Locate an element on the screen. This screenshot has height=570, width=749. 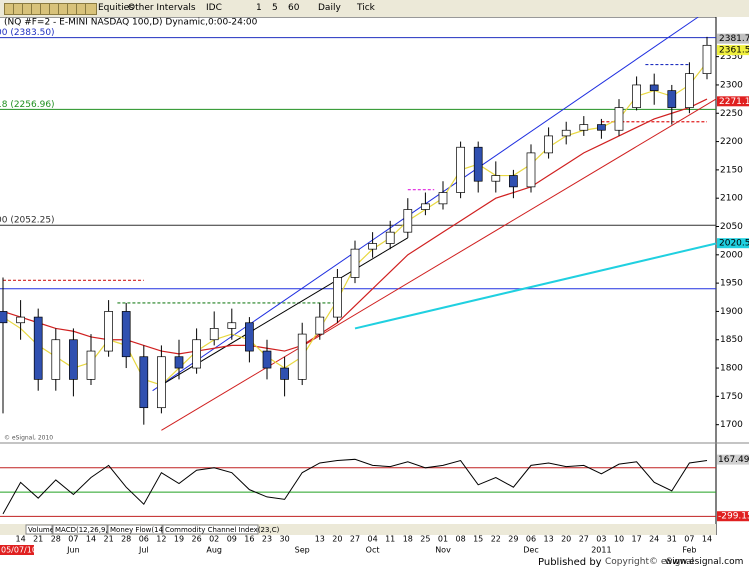
x-tick-label: 14 is located at coordinates (91, 539).